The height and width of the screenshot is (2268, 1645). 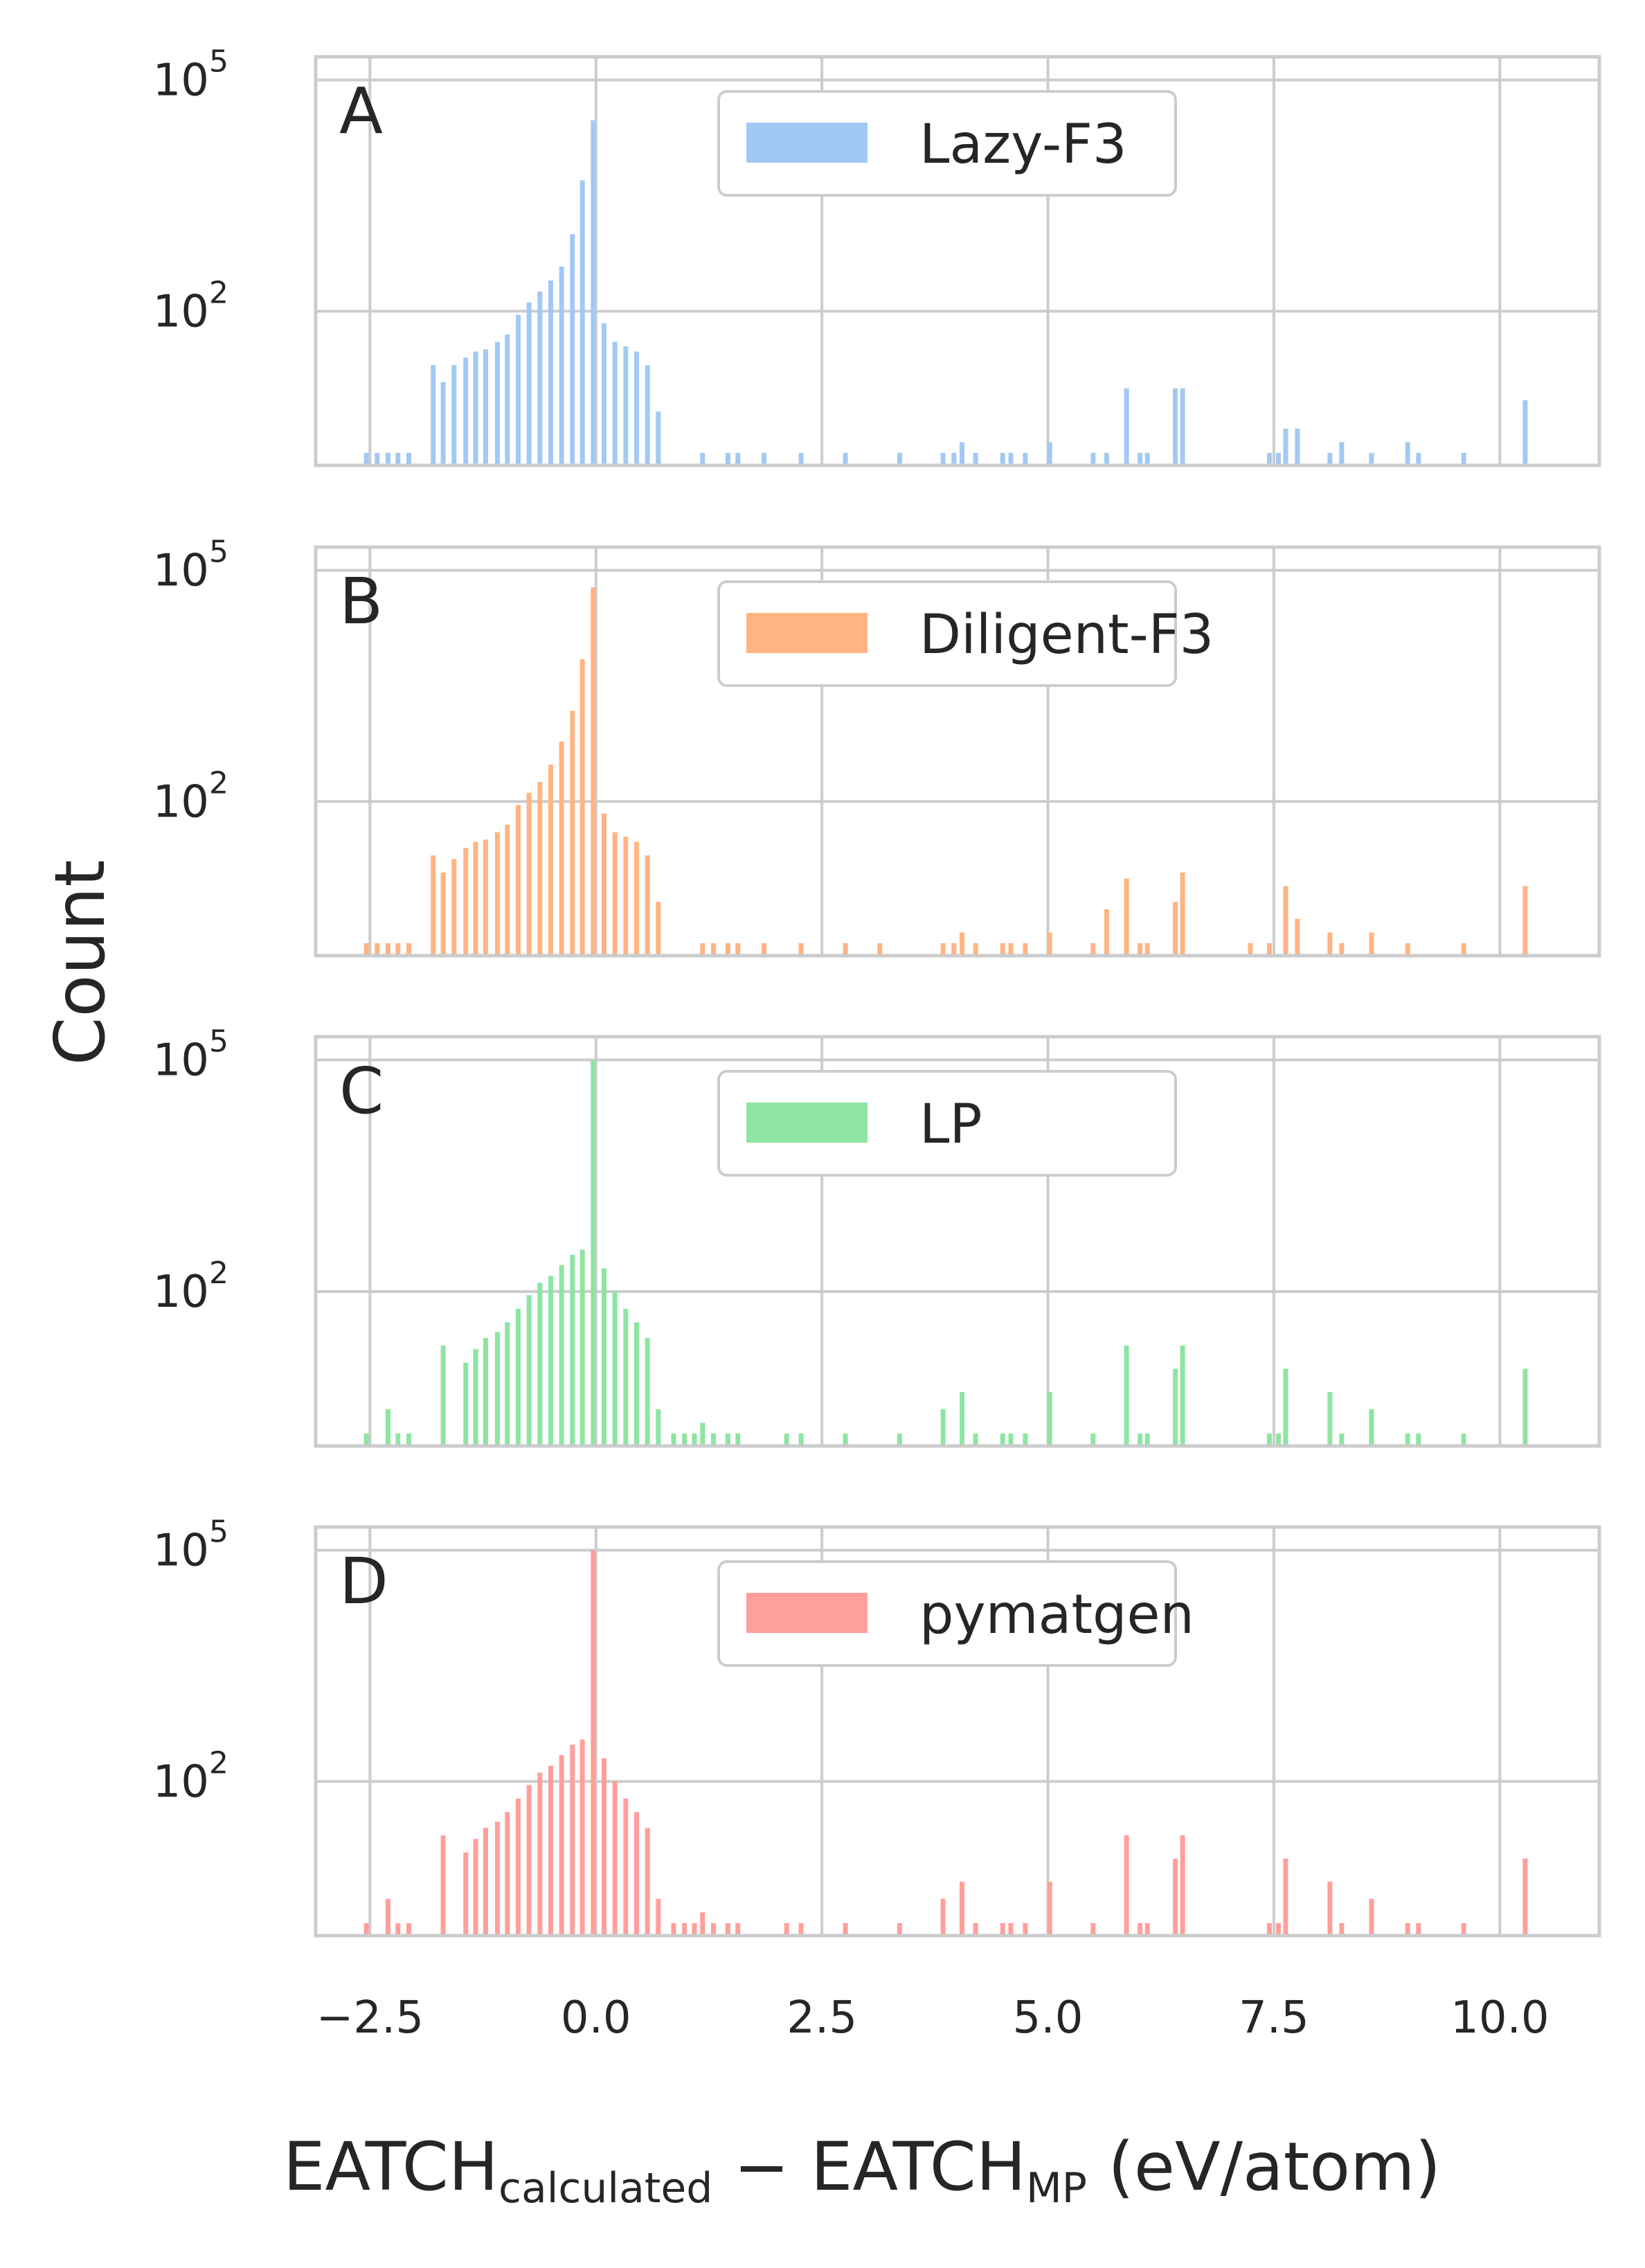 I want to click on x-axis-title-part: EATCH, so click(x=390, y=2167).